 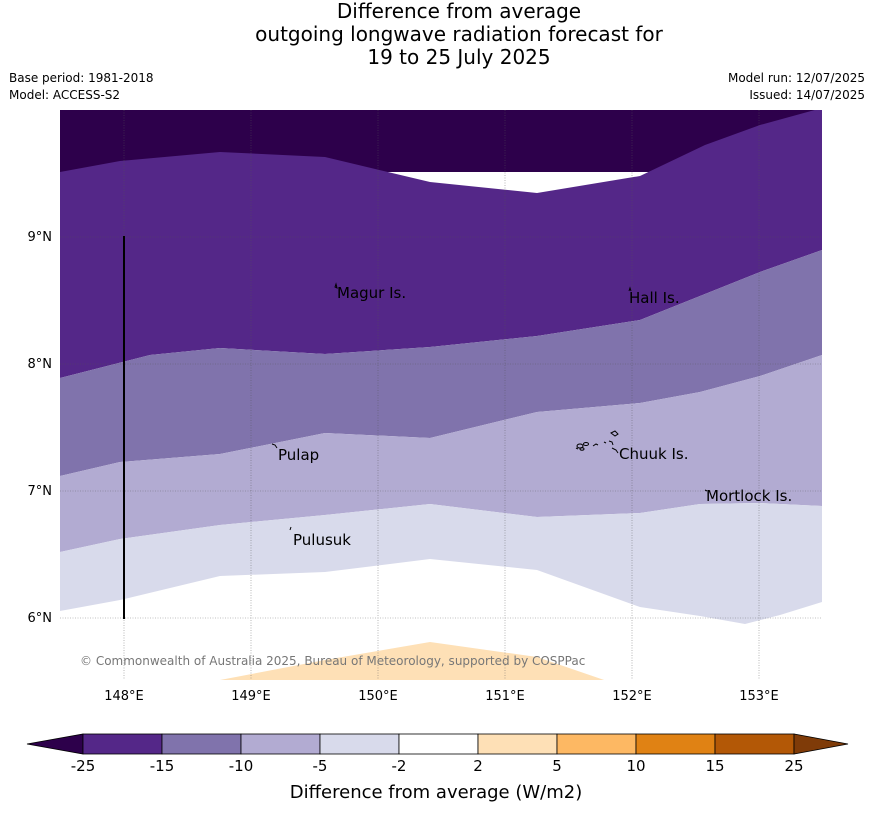 I want to click on model-run-text: Model run: 12/07/2025, so click(x=796, y=78).